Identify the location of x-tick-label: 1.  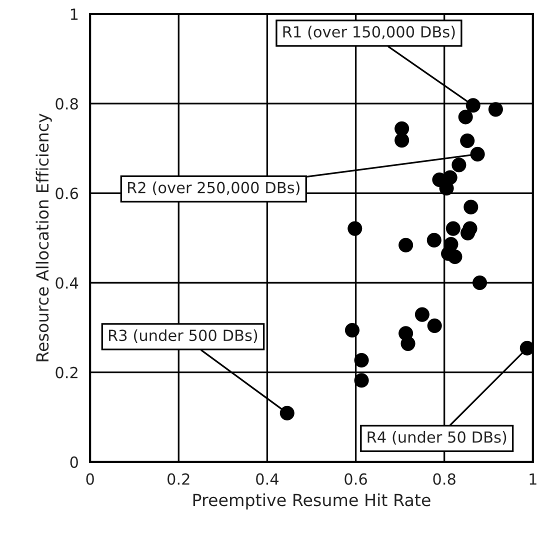
(533, 479).